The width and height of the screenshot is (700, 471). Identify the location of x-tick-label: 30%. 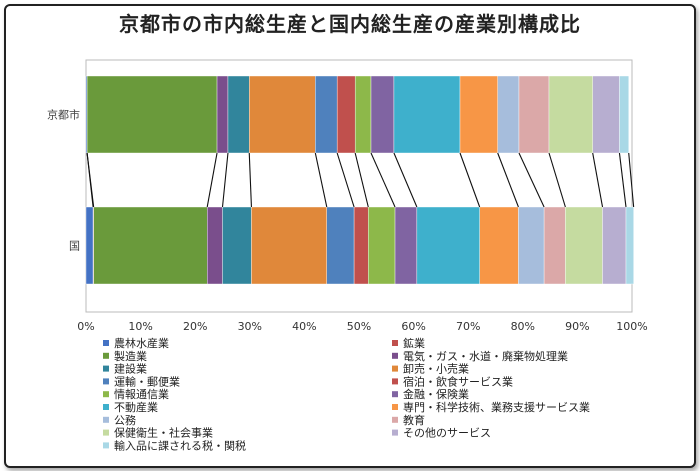
(250, 326).